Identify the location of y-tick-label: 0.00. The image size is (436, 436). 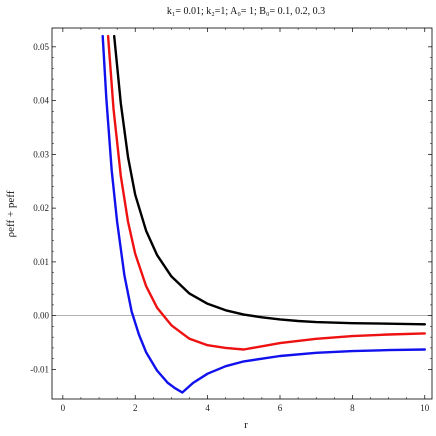
(41, 316).